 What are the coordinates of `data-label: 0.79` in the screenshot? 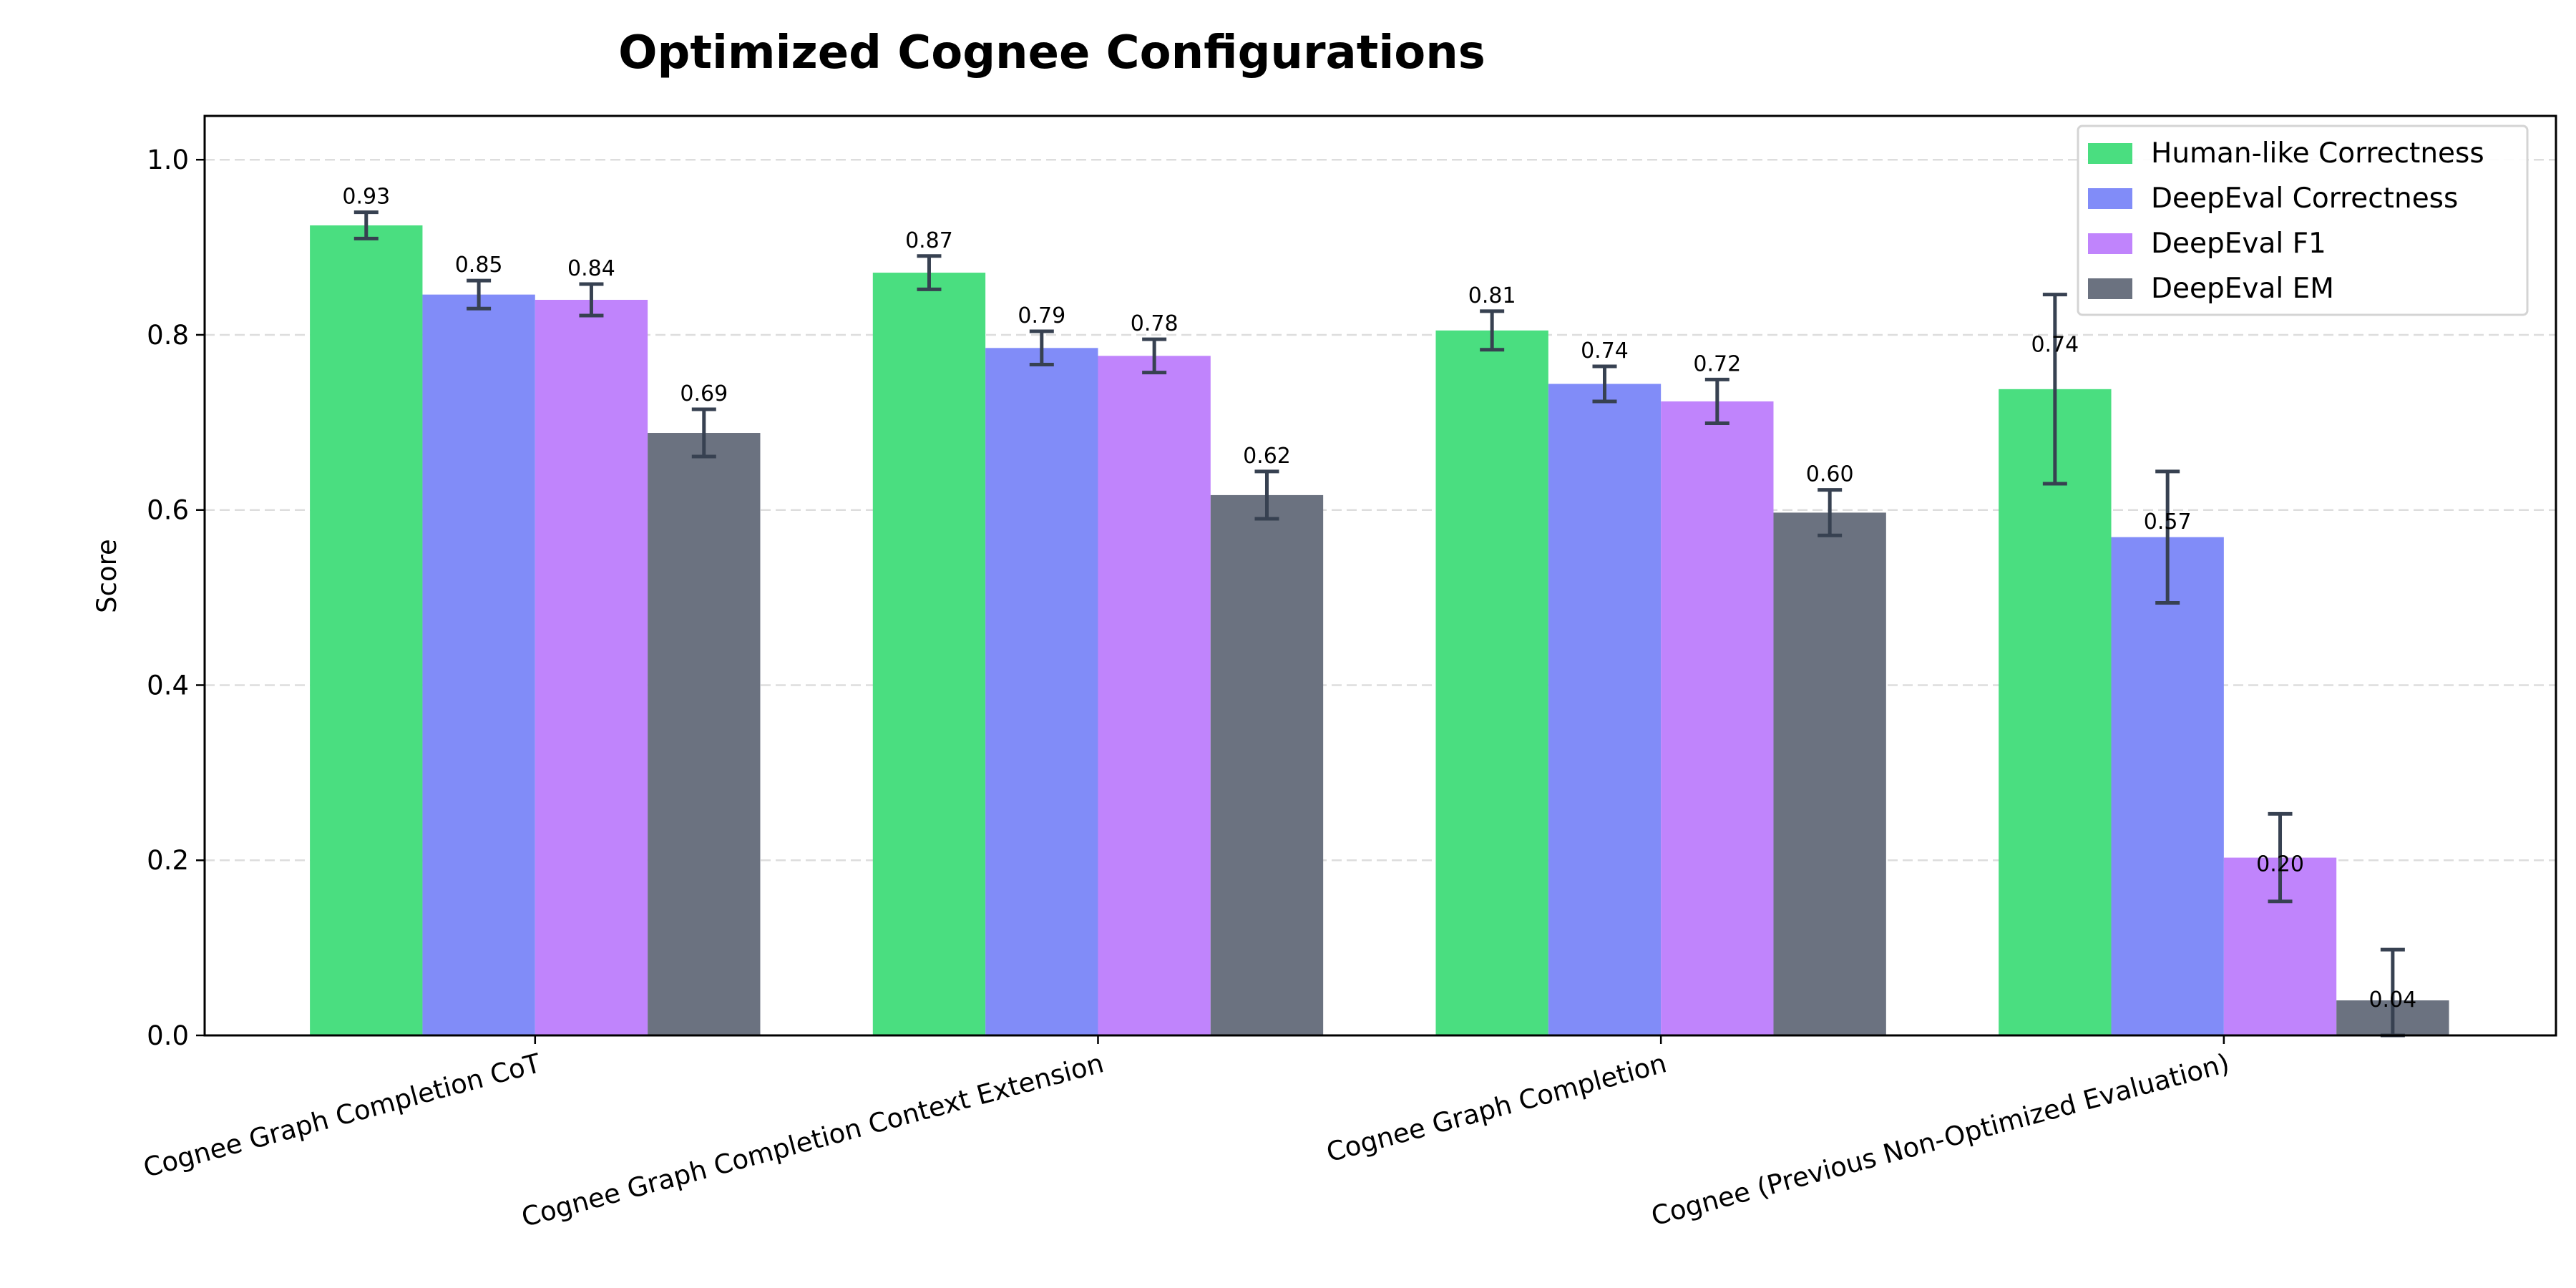 It's located at (1041, 315).